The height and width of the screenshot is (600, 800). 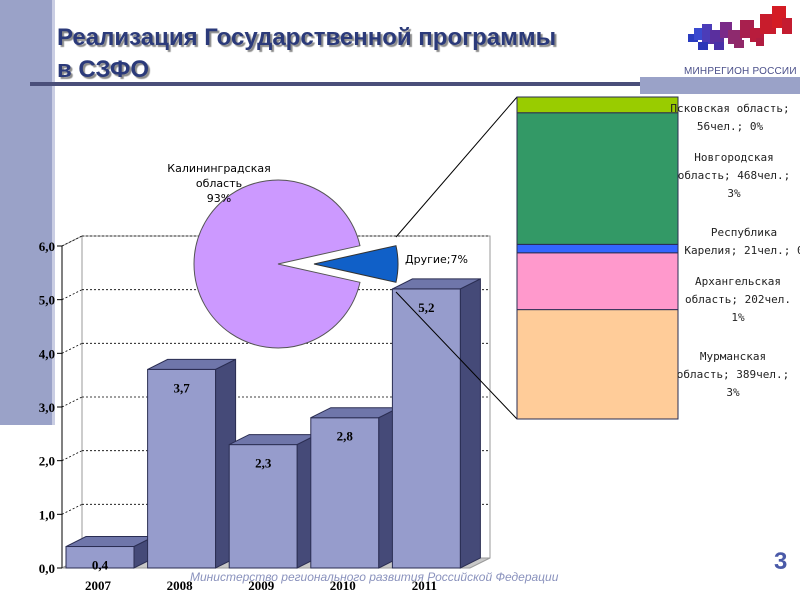 I want to click on stack-segment-label: область; 202чел., so click(x=738, y=299).